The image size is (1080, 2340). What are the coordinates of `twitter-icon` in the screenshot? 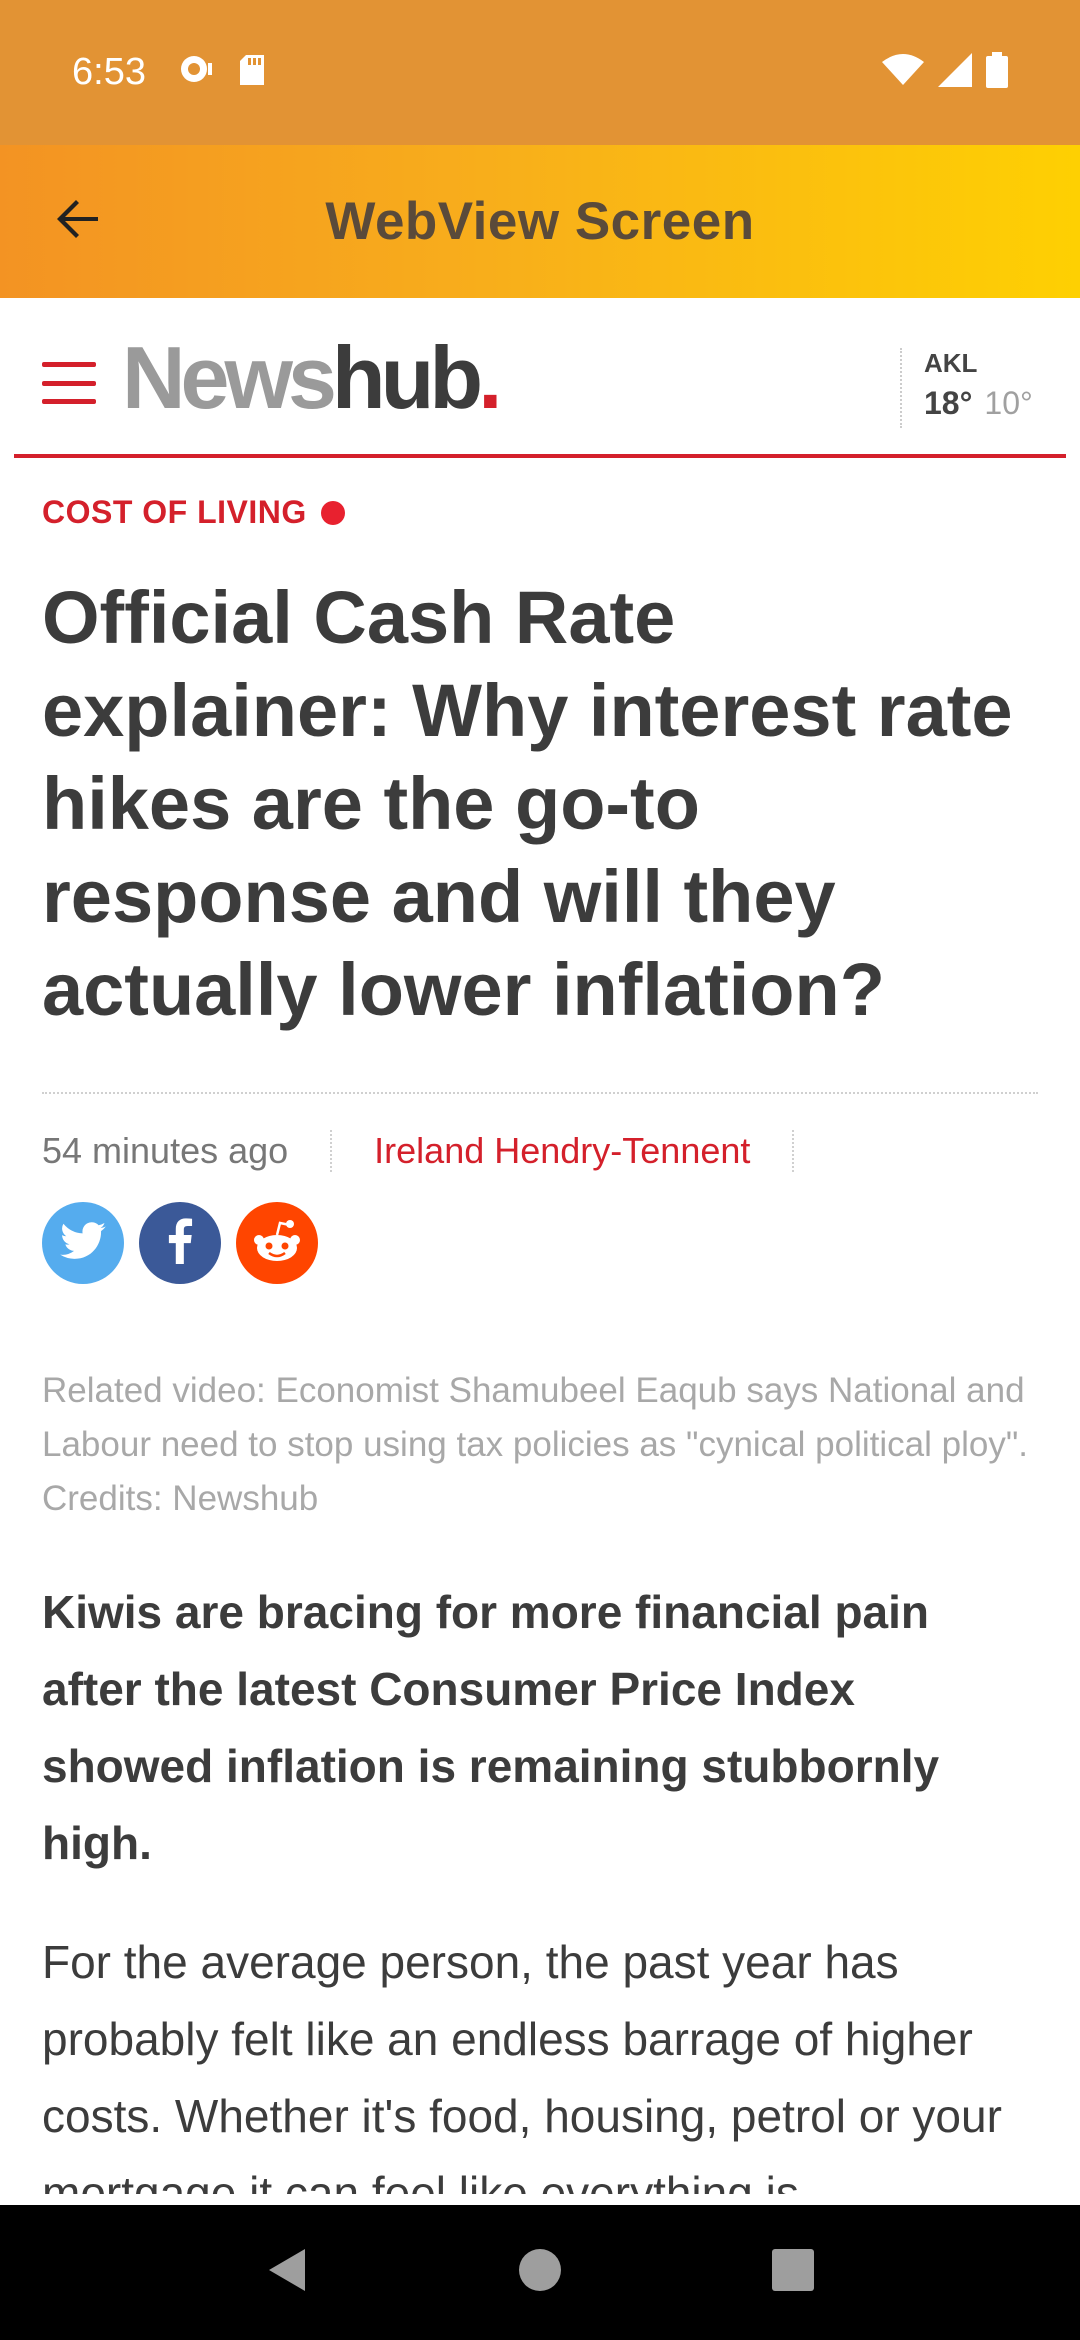 It's located at (83, 1243).